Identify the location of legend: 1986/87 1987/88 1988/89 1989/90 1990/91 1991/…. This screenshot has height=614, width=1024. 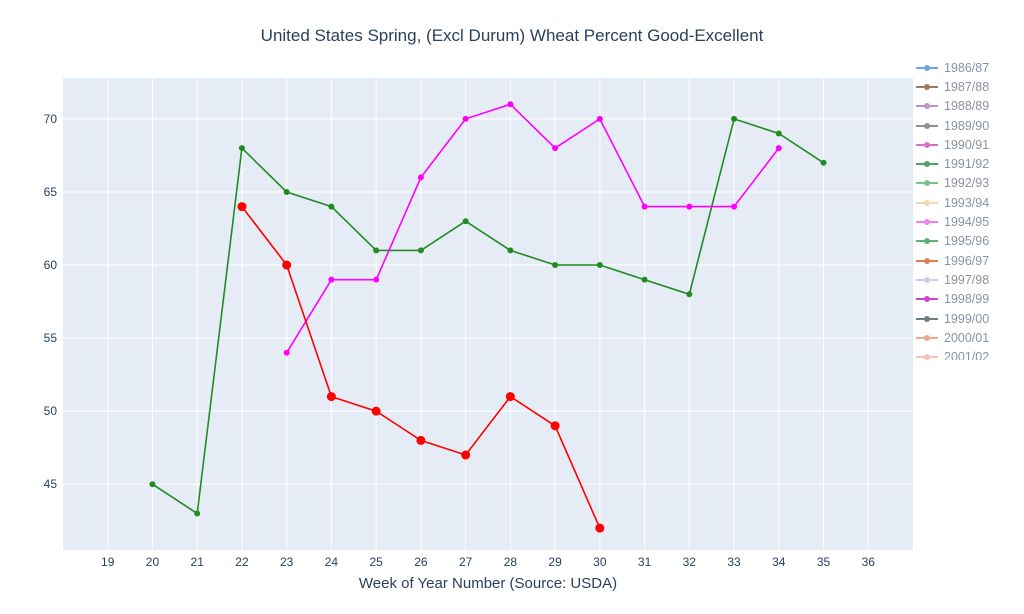
(969, 209).